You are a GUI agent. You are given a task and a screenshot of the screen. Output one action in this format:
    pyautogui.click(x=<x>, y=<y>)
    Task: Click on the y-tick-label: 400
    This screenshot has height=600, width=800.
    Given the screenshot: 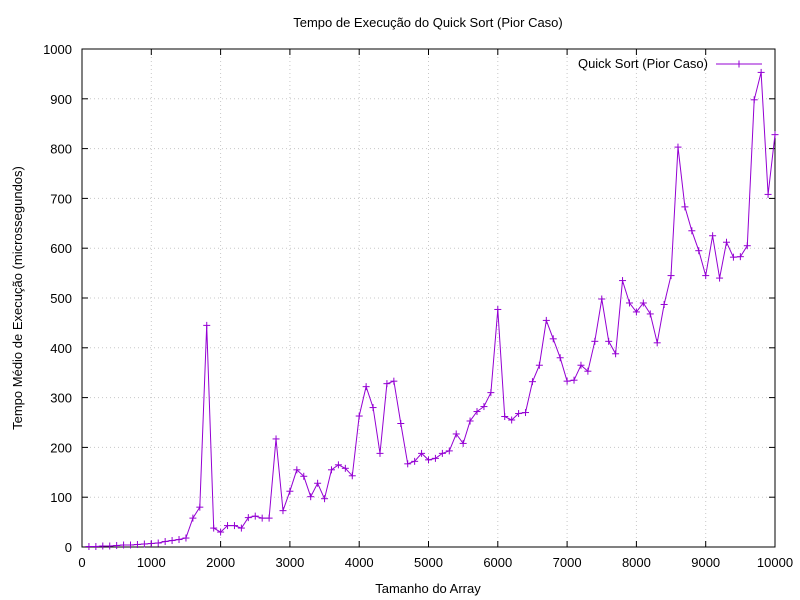 What is the action you would take?
    pyautogui.click(x=61, y=348)
    